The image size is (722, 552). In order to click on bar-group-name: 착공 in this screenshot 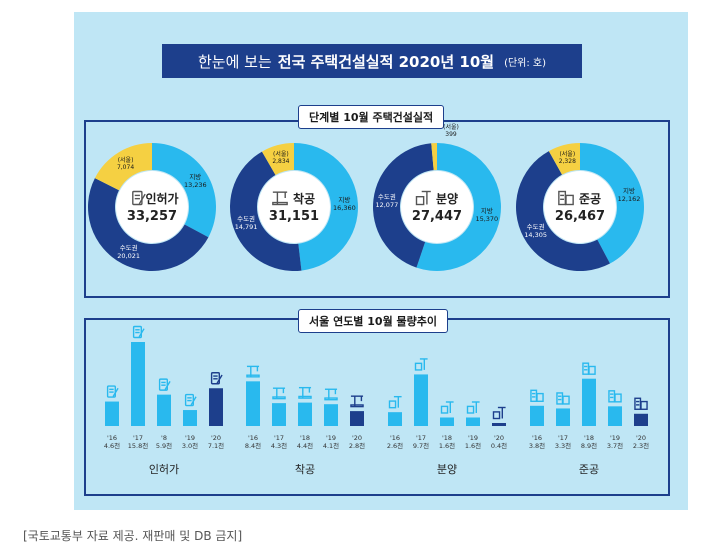, I will do `click(305, 469)`.